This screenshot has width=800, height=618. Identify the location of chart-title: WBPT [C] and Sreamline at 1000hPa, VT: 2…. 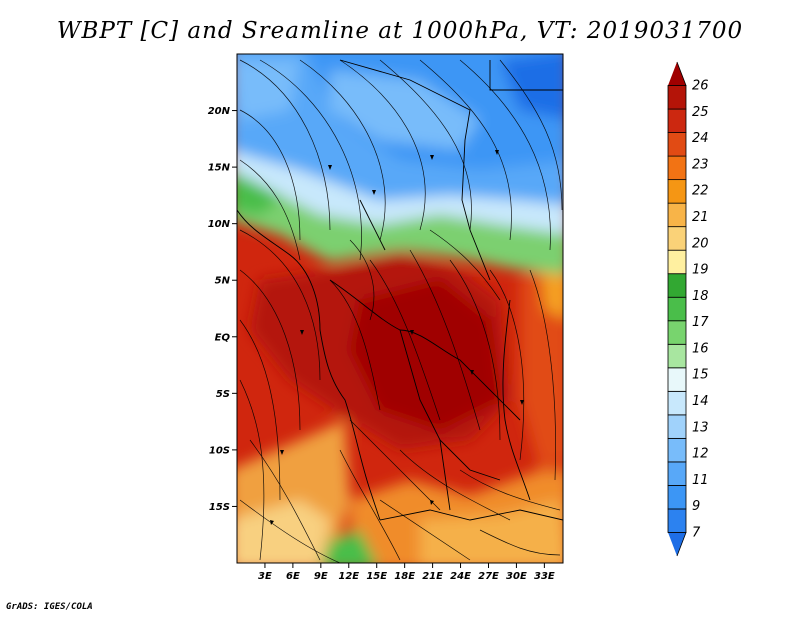
(400, 31).